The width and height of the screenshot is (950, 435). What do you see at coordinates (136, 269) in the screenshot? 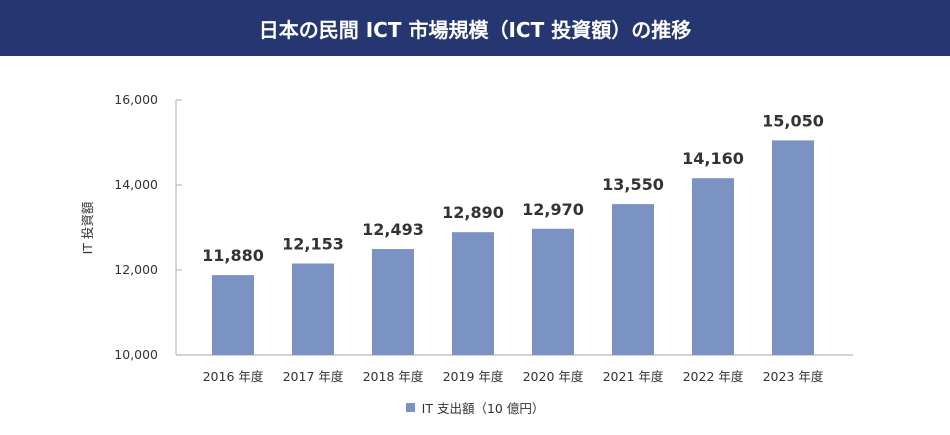
I see `y-tick-label: 12,000` at bounding box center [136, 269].